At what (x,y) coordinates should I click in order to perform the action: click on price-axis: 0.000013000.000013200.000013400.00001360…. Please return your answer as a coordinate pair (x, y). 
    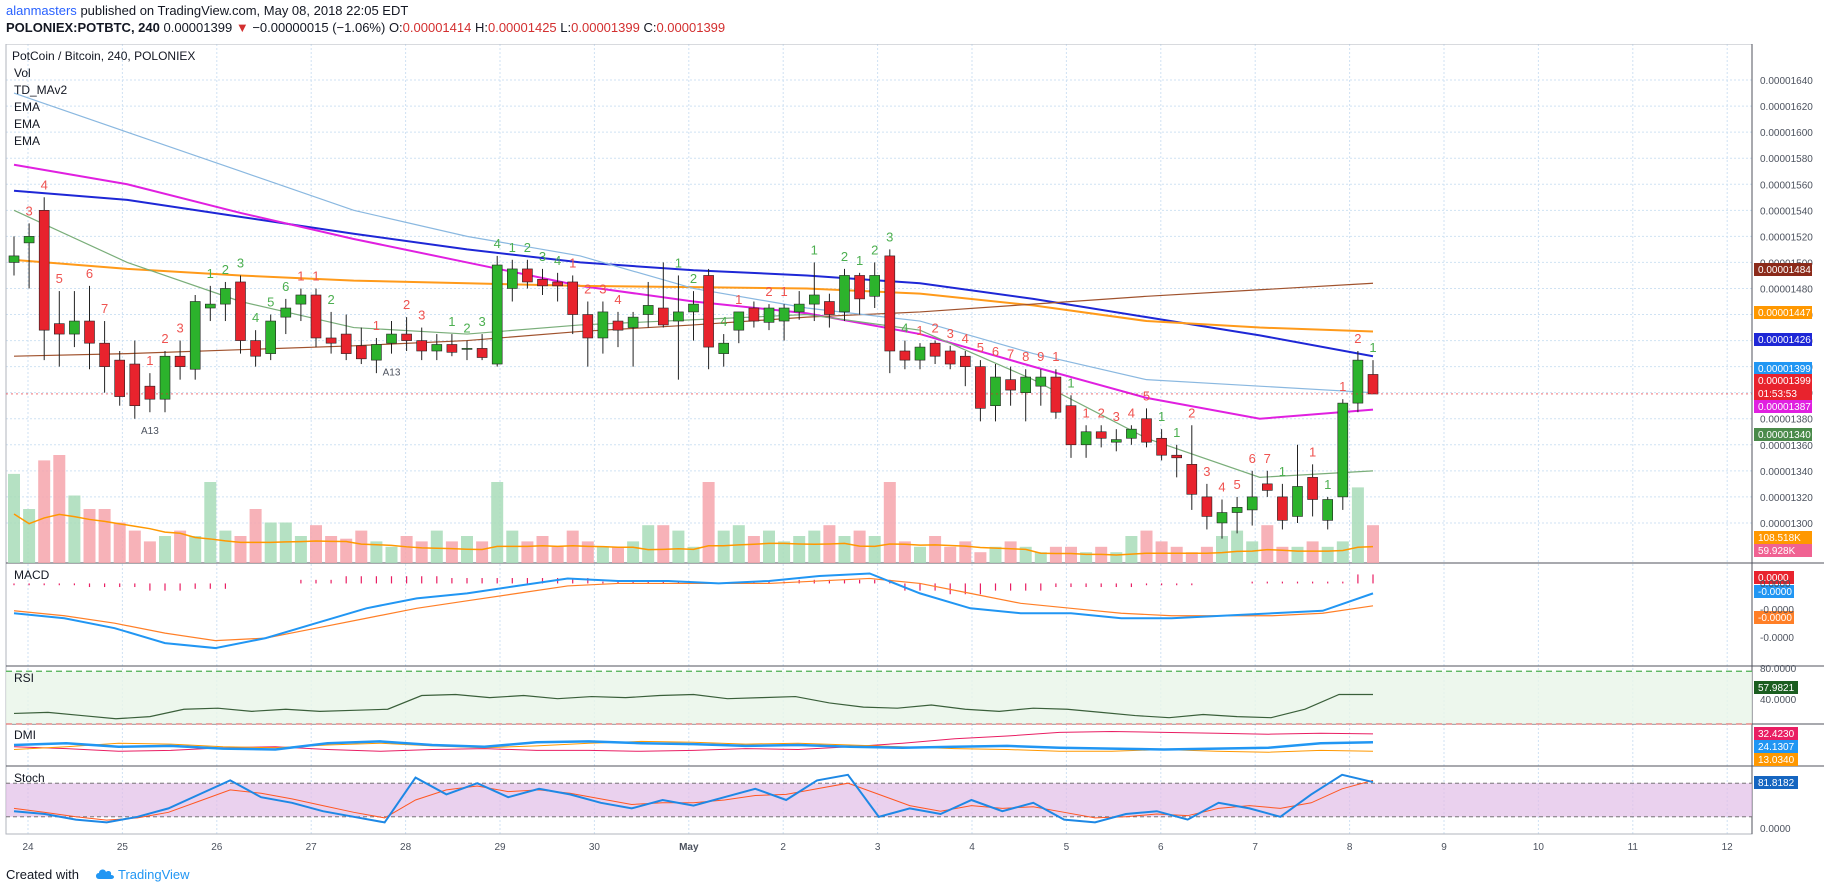
    Looking at the image, I should click on (1783, 455).